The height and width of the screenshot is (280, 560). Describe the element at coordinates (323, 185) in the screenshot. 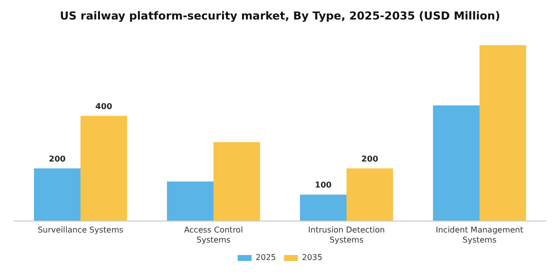

I see `data-label: 100` at that location.